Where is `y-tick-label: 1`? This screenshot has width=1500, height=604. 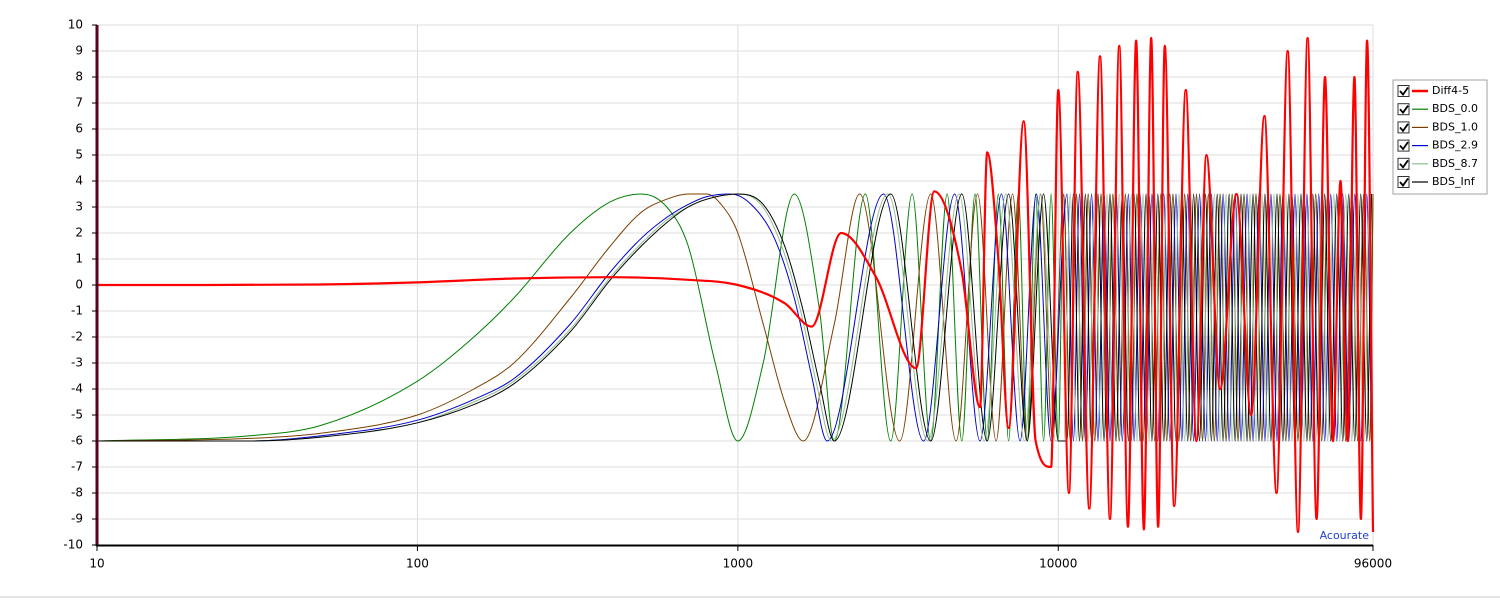 y-tick-label: 1 is located at coordinates (79, 259).